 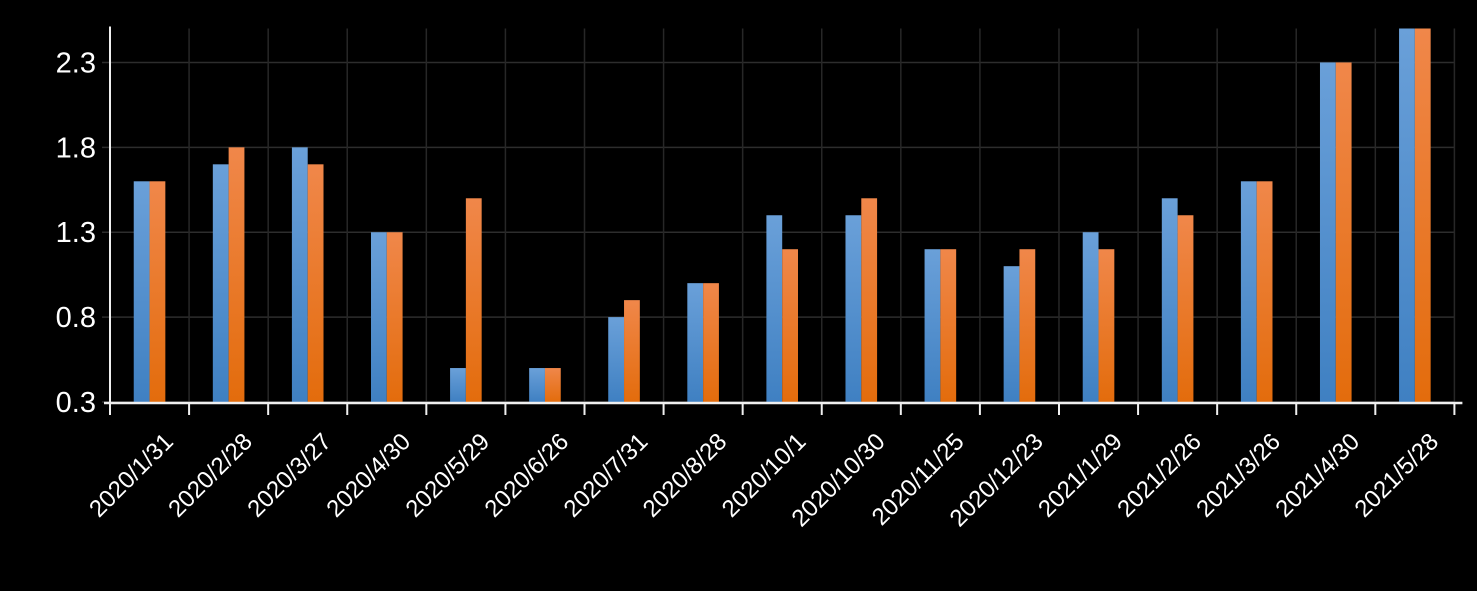 What do you see at coordinates (289, 475) in the screenshot?
I see `x-axis-label: 2020/3/27` at bounding box center [289, 475].